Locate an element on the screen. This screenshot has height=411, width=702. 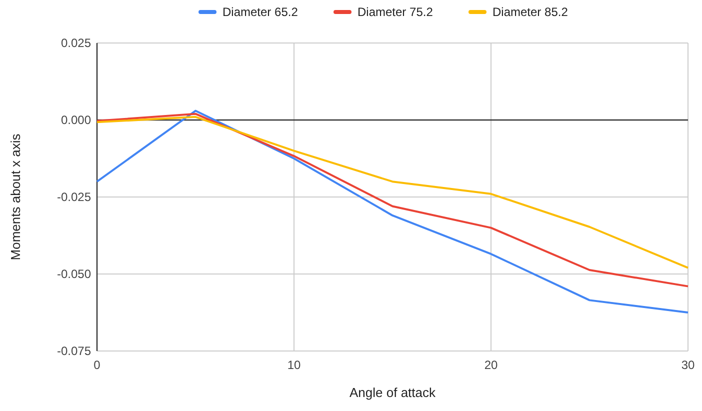
y-axis-title: Moments about x axis is located at coordinates (15, 196).